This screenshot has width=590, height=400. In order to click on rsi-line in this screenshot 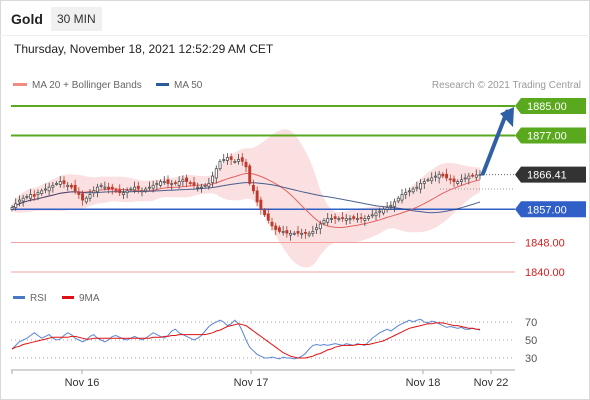, I will do `click(246, 339)`.